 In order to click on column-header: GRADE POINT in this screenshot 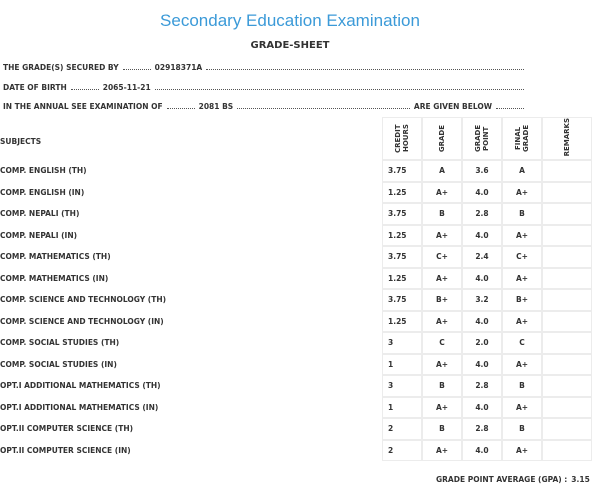, I will do `click(482, 138)`.